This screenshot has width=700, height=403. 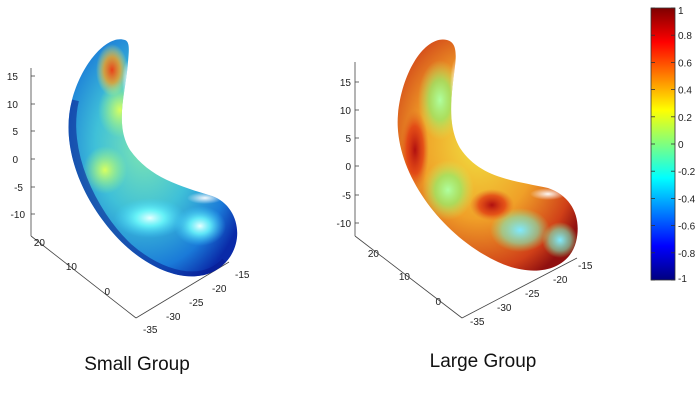 I want to click on colorbar: 1 0.8 0.6 0.4 0.2 0 -0.2 -0.4 -0.6 -0.8 -1, so click(x=673, y=145).